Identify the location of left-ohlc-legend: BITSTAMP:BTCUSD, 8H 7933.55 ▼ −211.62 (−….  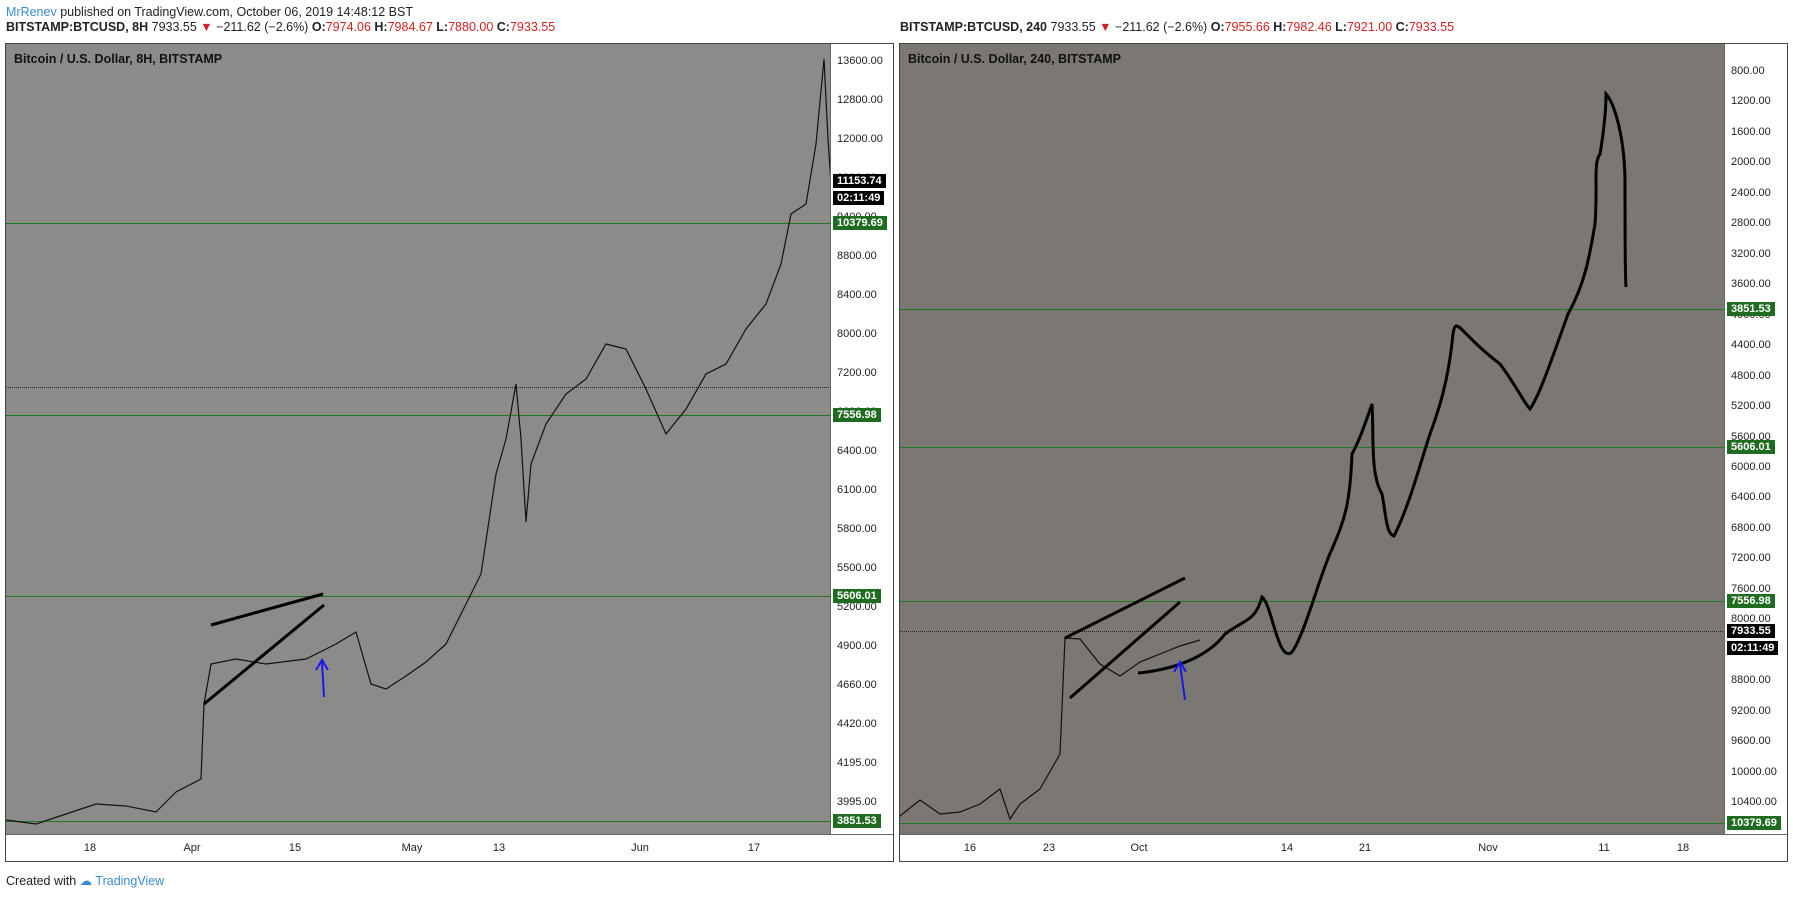
(280, 27).